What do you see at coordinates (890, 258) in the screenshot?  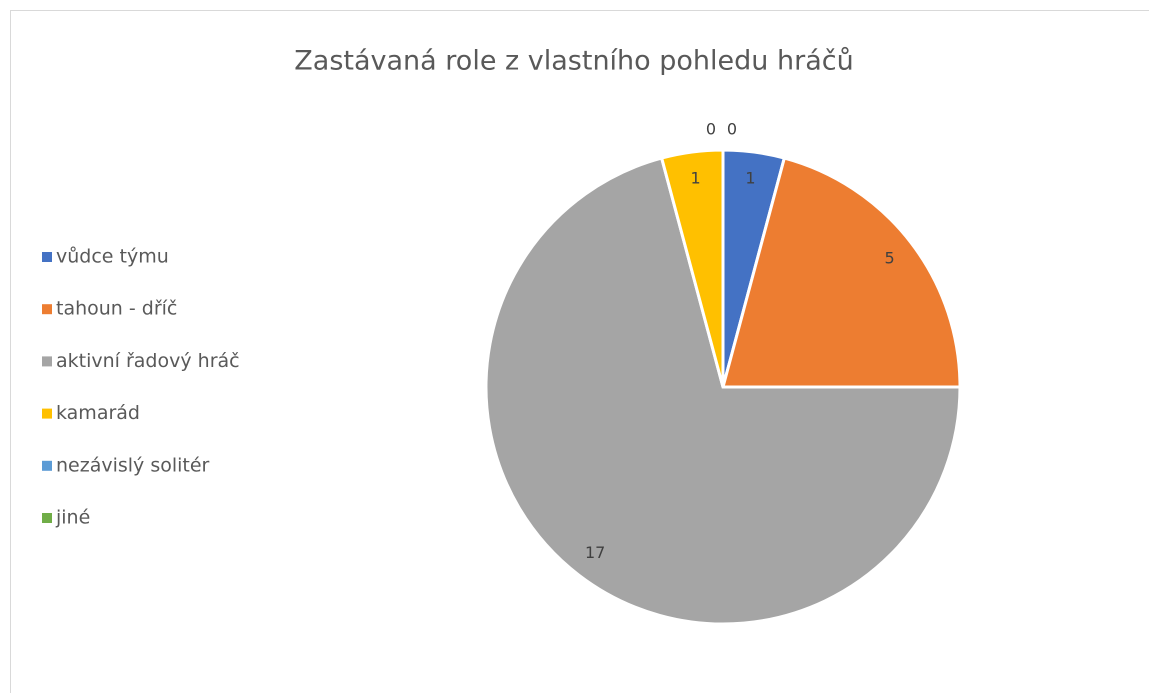 I see `data-label: 5` at bounding box center [890, 258].